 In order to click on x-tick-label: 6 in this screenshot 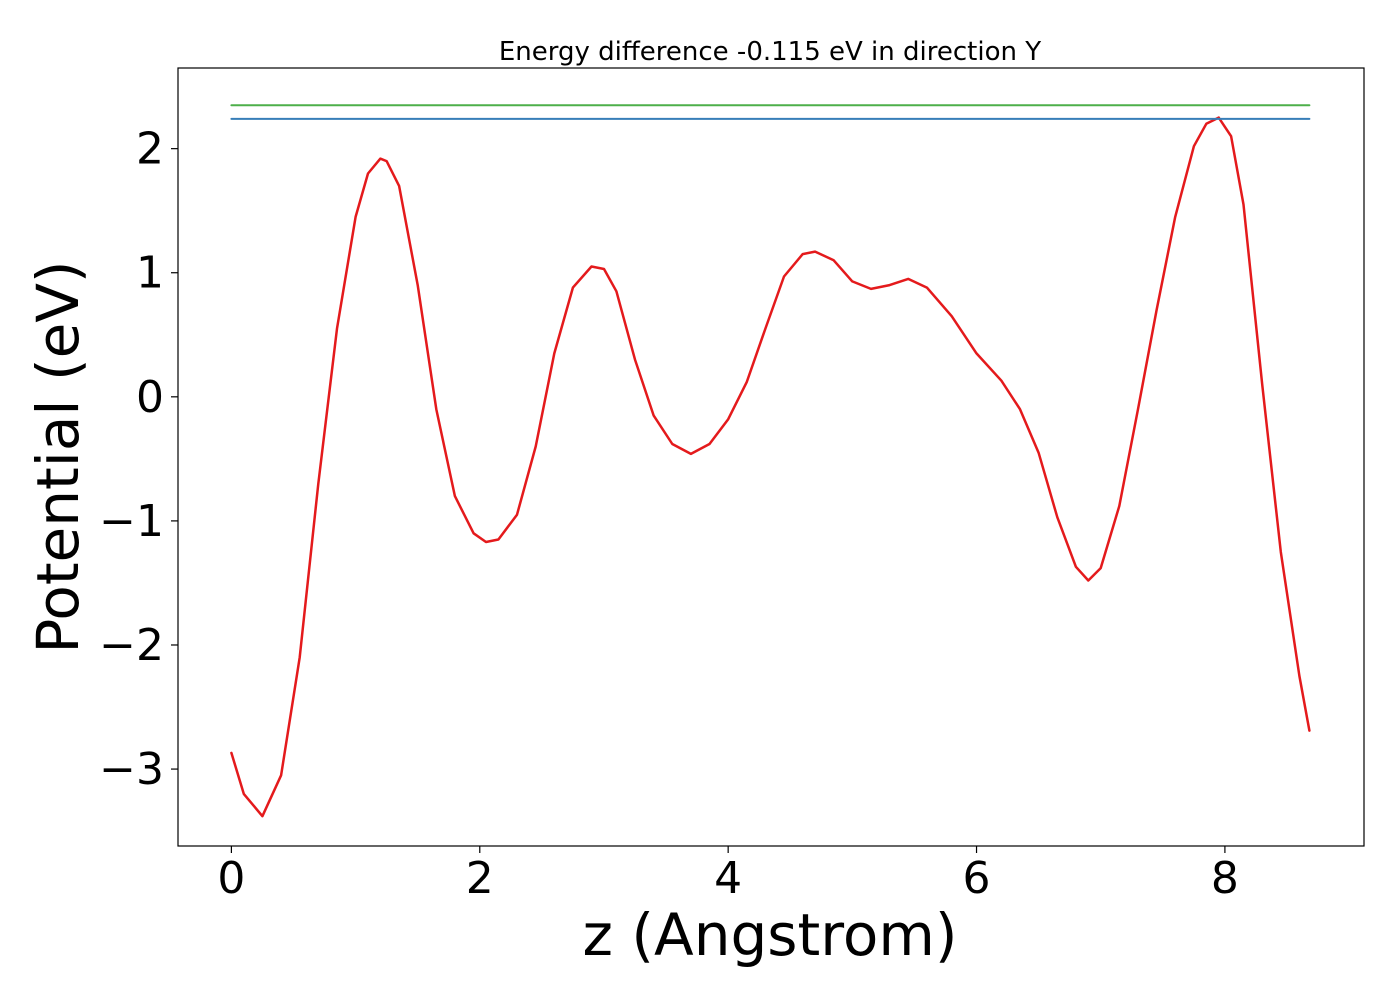, I will do `click(977, 878)`.